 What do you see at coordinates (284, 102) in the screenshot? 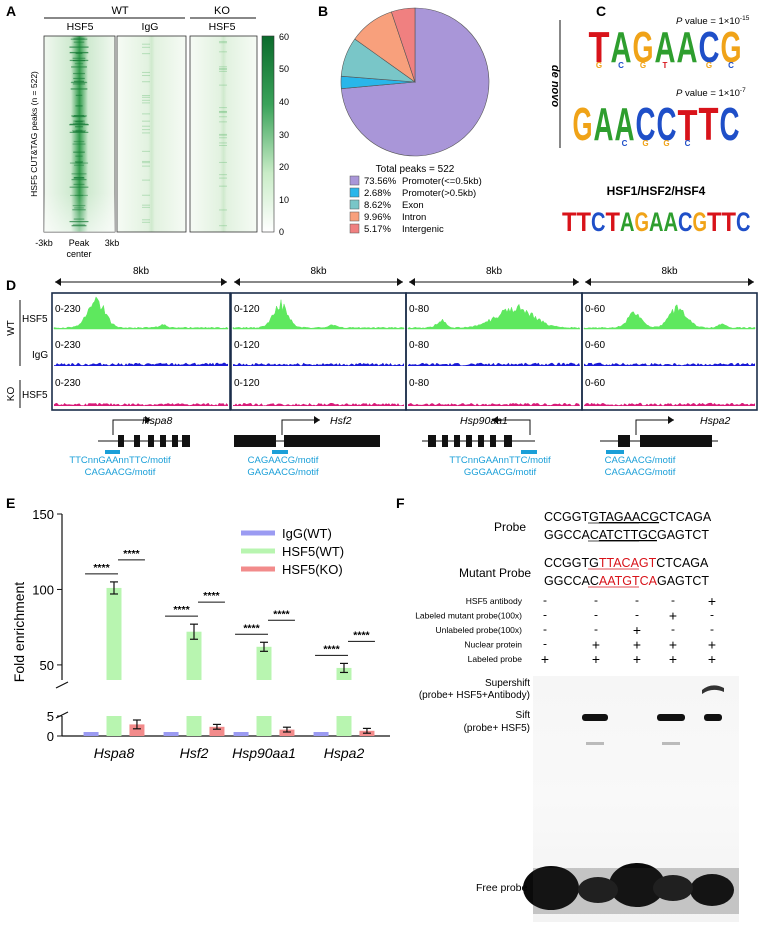
I see `cbar-tick: 40` at bounding box center [284, 102].